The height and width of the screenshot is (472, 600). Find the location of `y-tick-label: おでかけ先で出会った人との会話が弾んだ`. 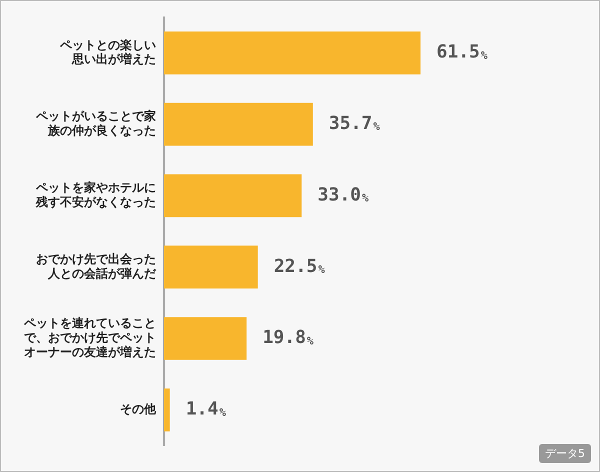

y-tick-label: おでかけ先で出会った人との会話が弾んだ is located at coordinates (96, 266).